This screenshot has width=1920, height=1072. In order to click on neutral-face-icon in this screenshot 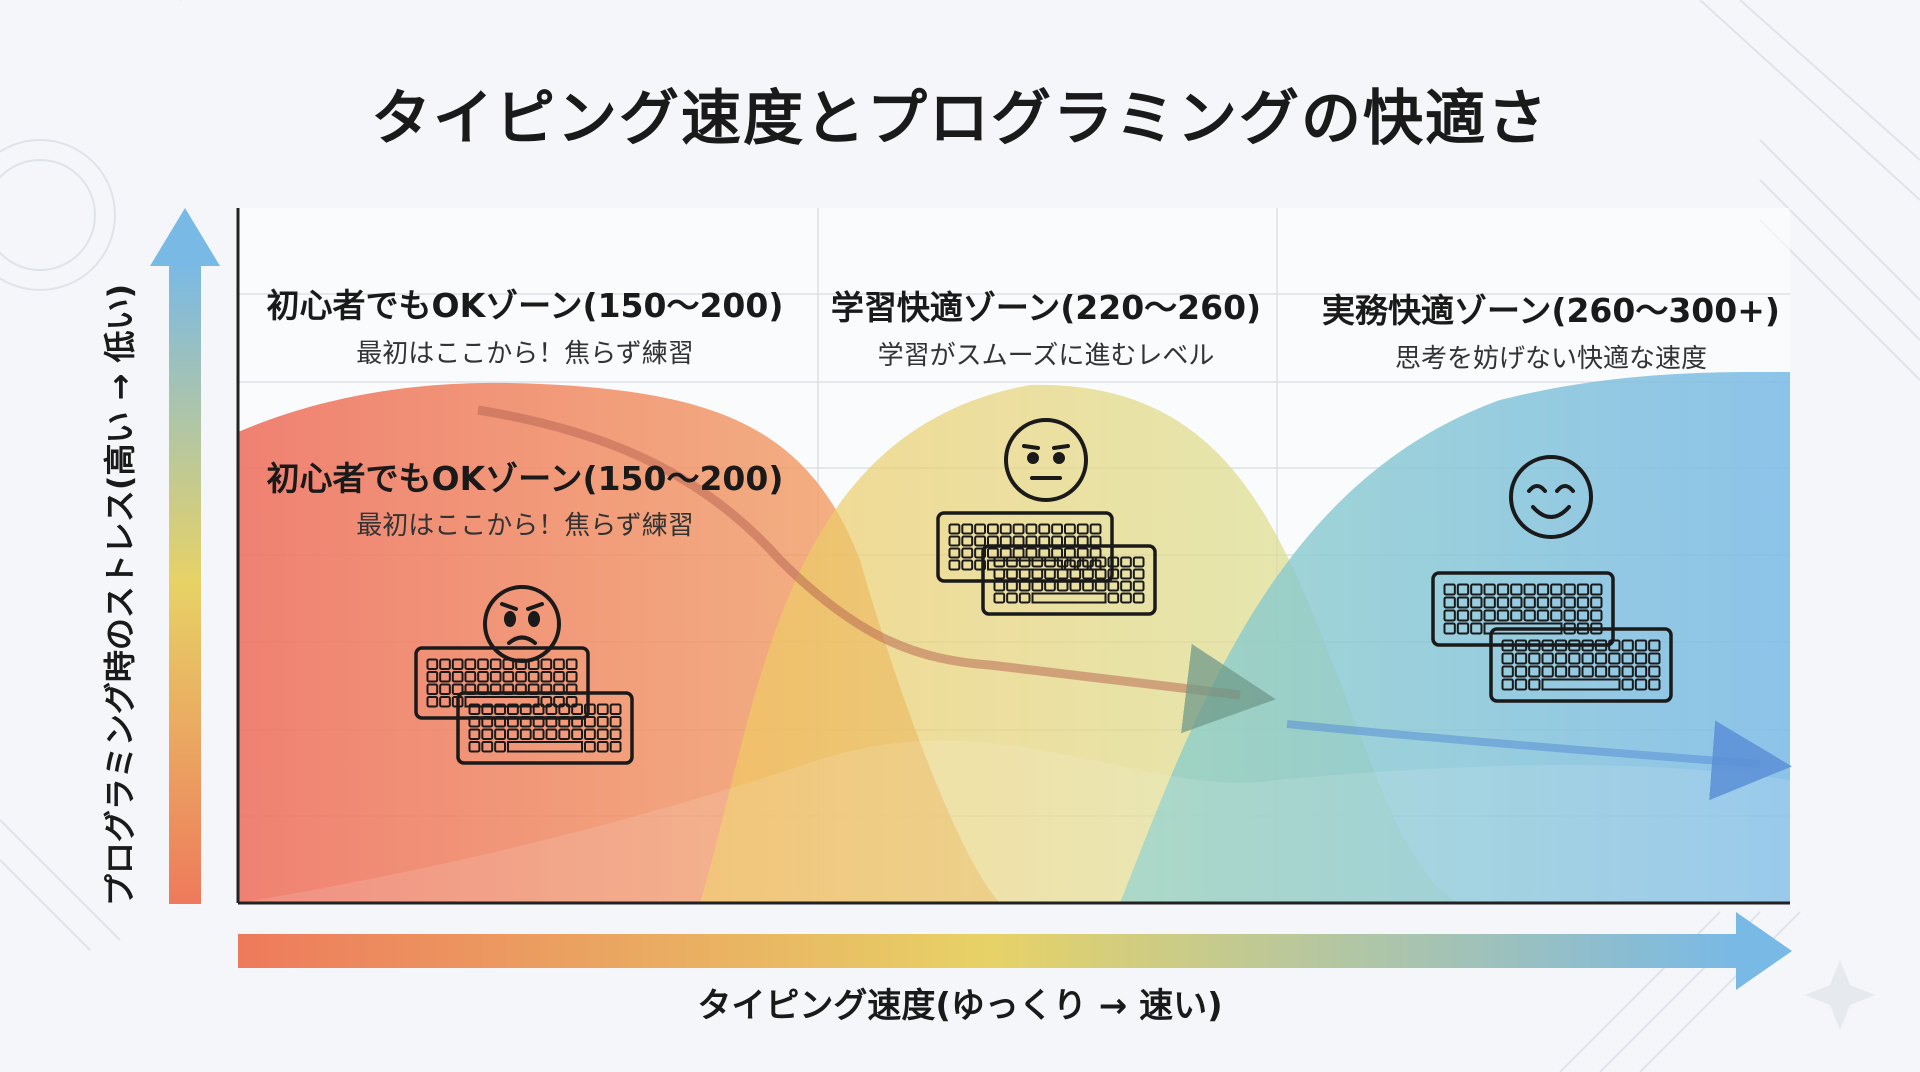, I will do `click(1046, 460)`.